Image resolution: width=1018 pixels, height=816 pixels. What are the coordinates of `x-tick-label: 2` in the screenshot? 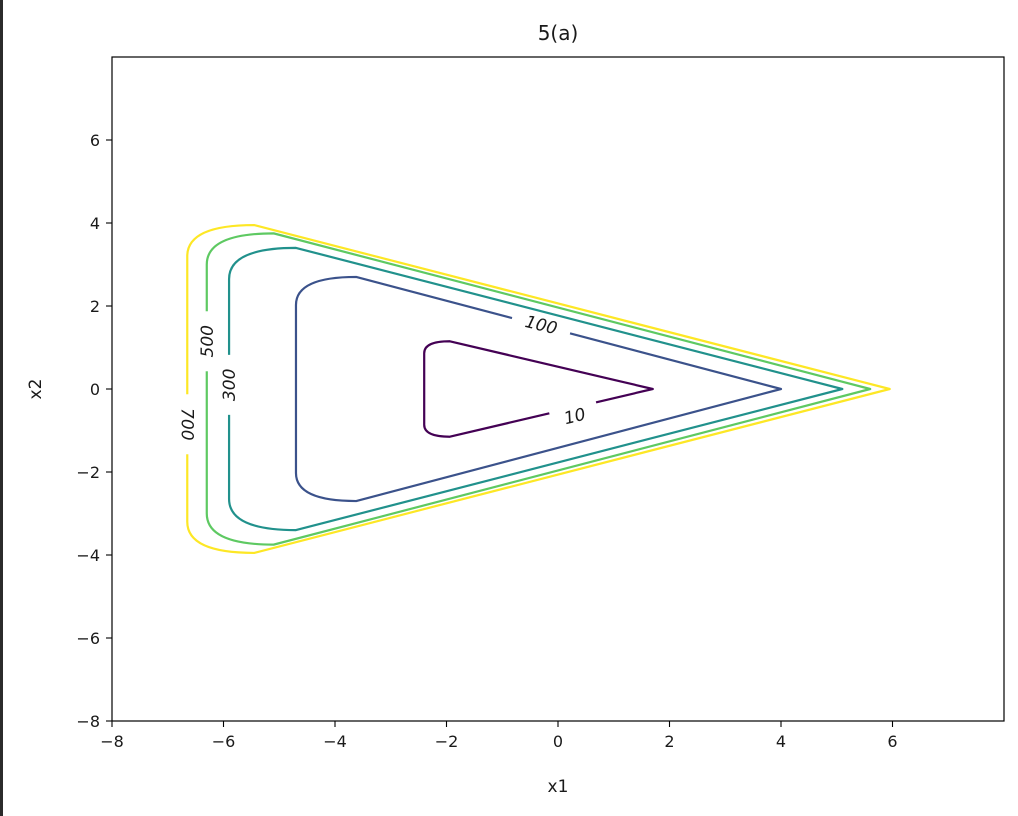 It's located at (669, 741).